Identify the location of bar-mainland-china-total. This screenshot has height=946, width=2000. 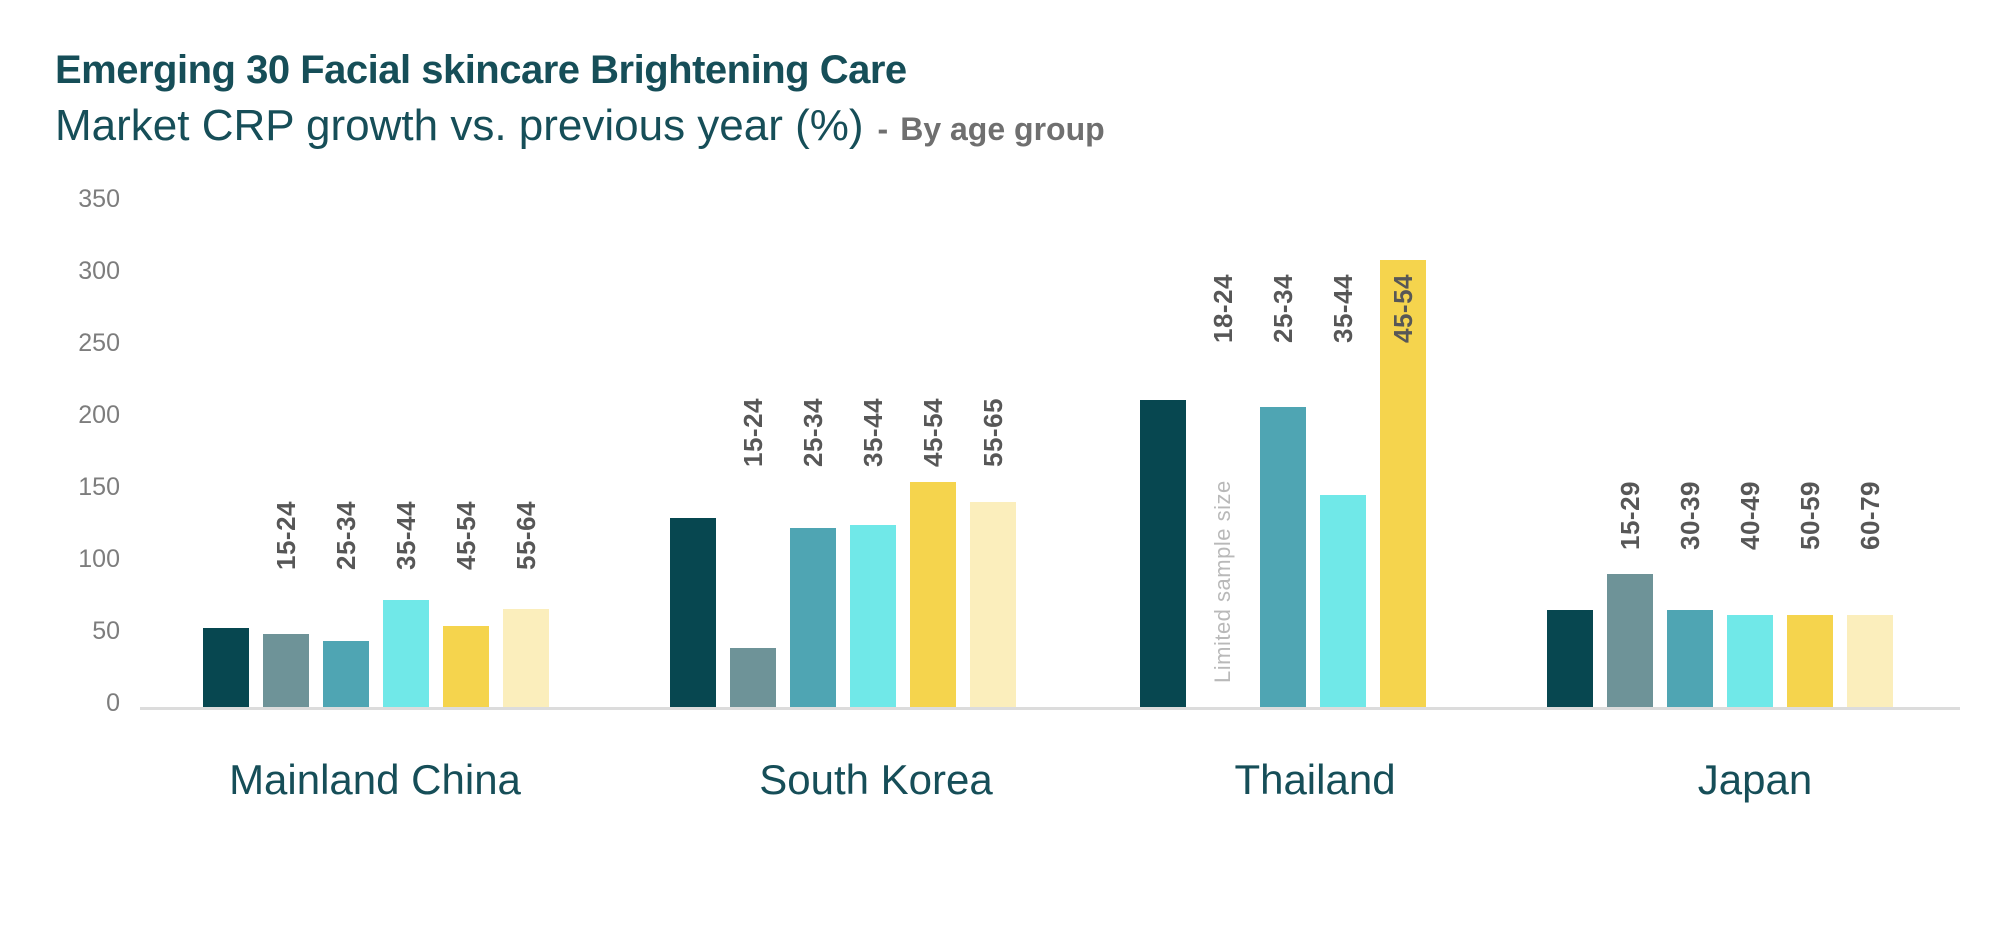
(226, 667).